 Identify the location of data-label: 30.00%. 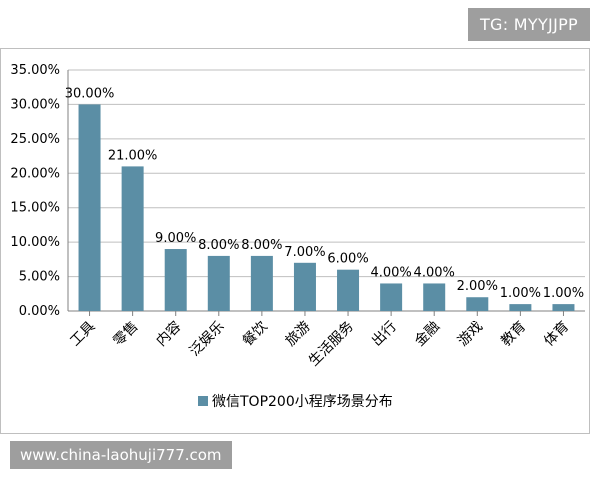
(90, 93).